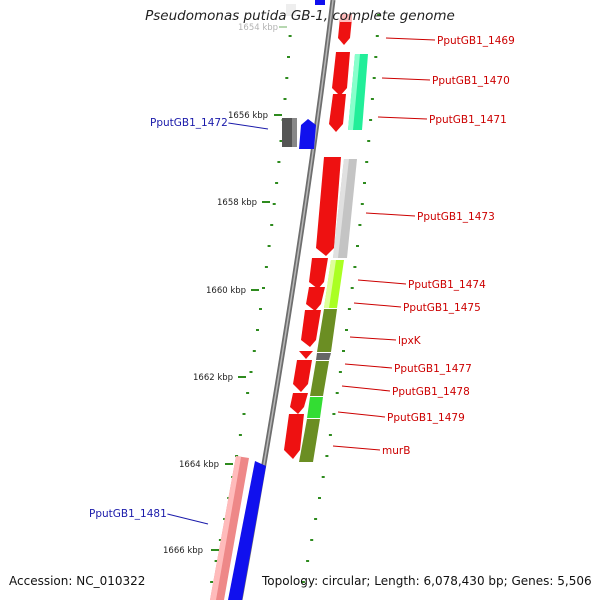 The height and width of the screenshot is (600, 600). What do you see at coordinates (471, 81) in the screenshot?
I see `gene-label-pputgb1_1470: PputGB1_1470` at bounding box center [471, 81].